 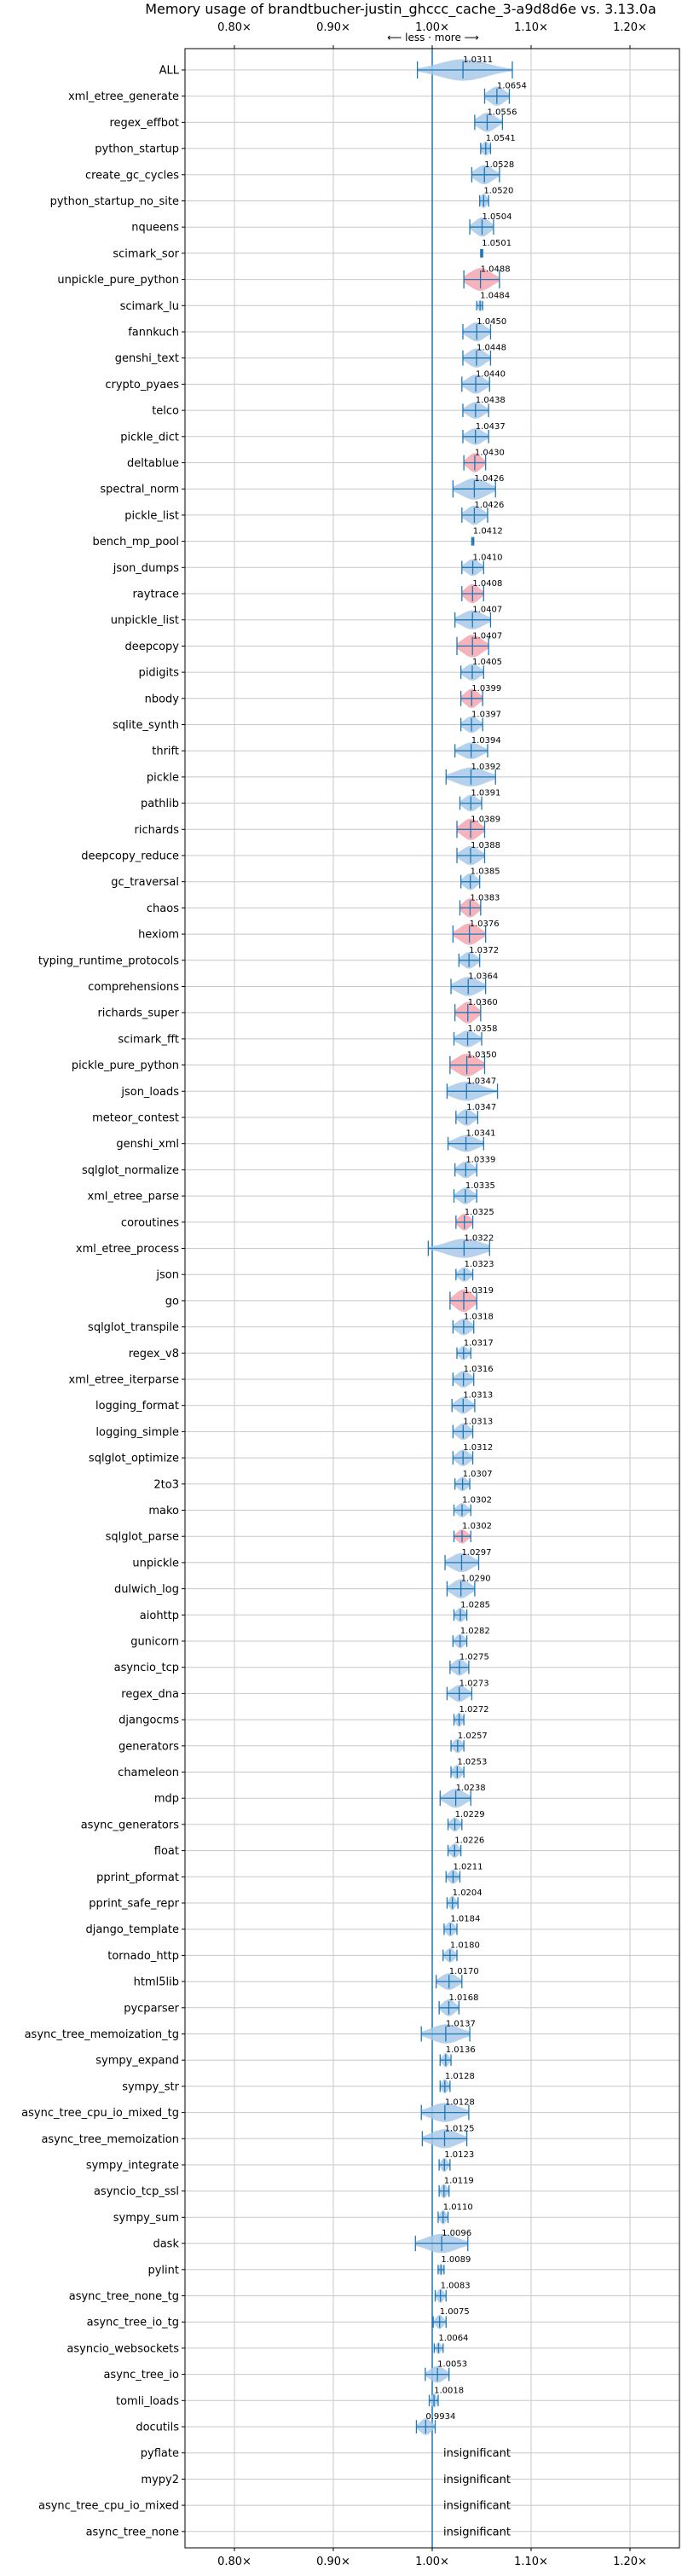 What do you see at coordinates (485, 793) in the screenshot?
I see `data-label: 1.0391` at bounding box center [485, 793].